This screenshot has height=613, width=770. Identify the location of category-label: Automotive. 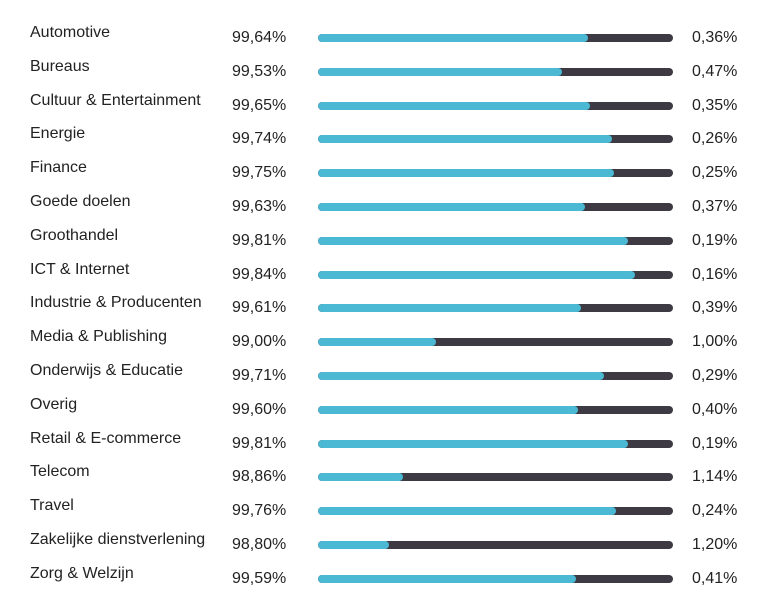
(70, 32).